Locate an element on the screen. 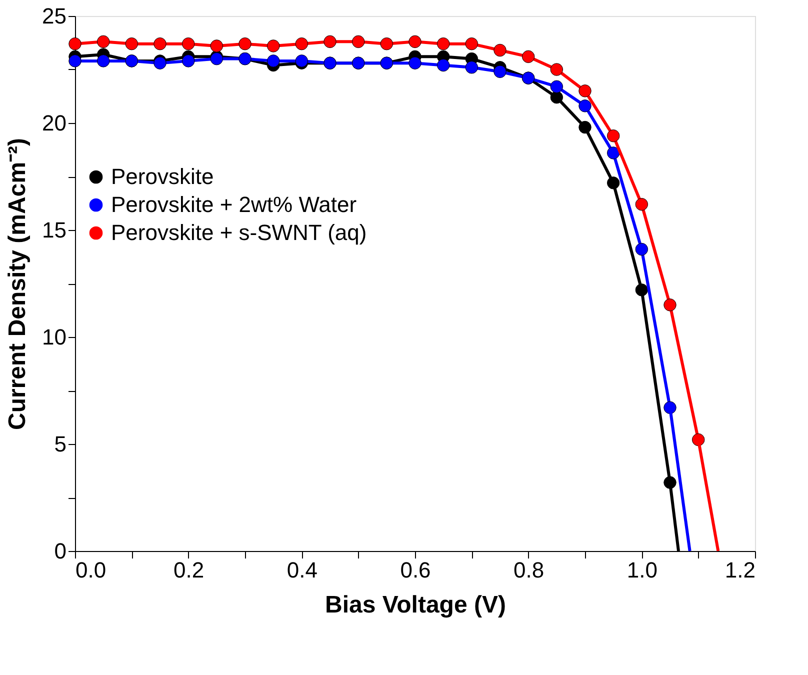 The width and height of the screenshot is (808, 675). x-tick-label: 0.0 is located at coordinates (91, 570).